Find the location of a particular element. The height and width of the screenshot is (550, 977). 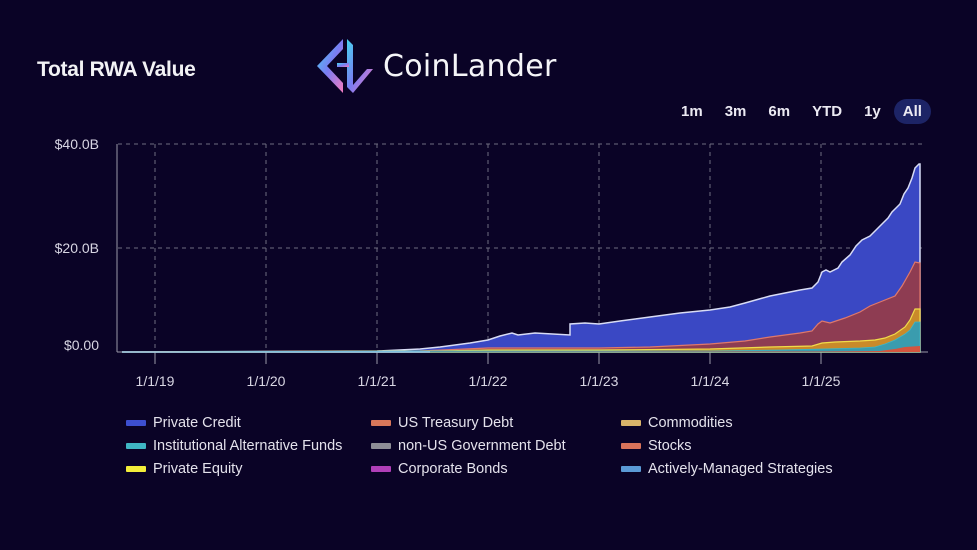

time-range-selector: 1m 3m 6m YTD 1y All is located at coordinates (803, 111).